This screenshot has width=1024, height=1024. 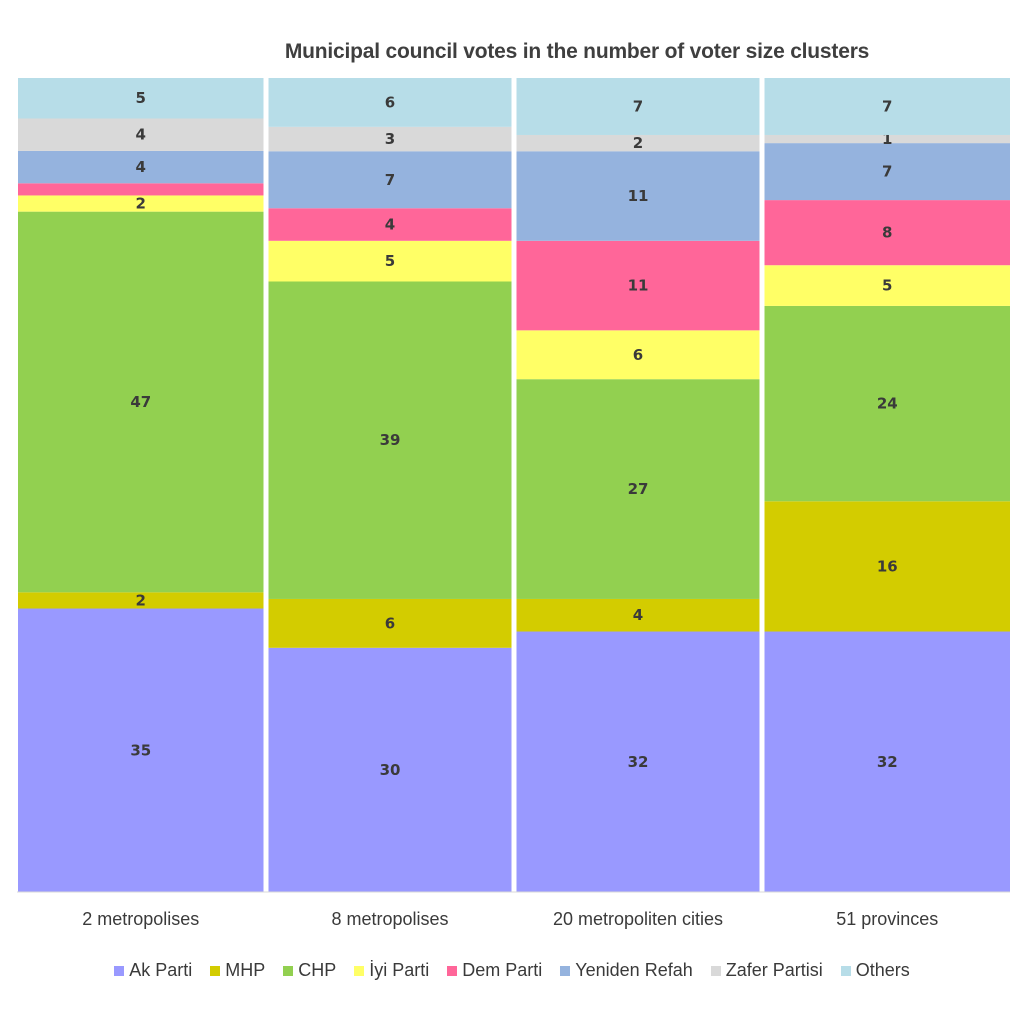 I want to click on legend-label: Others, so click(x=882, y=970).